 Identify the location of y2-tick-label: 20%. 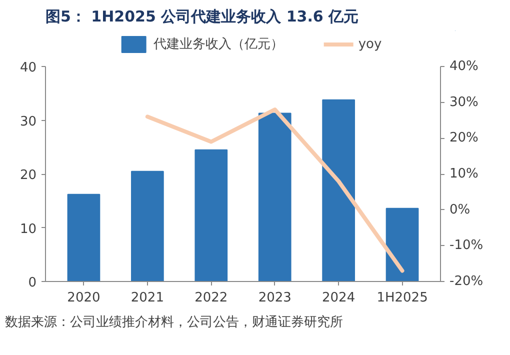
(464, 138).